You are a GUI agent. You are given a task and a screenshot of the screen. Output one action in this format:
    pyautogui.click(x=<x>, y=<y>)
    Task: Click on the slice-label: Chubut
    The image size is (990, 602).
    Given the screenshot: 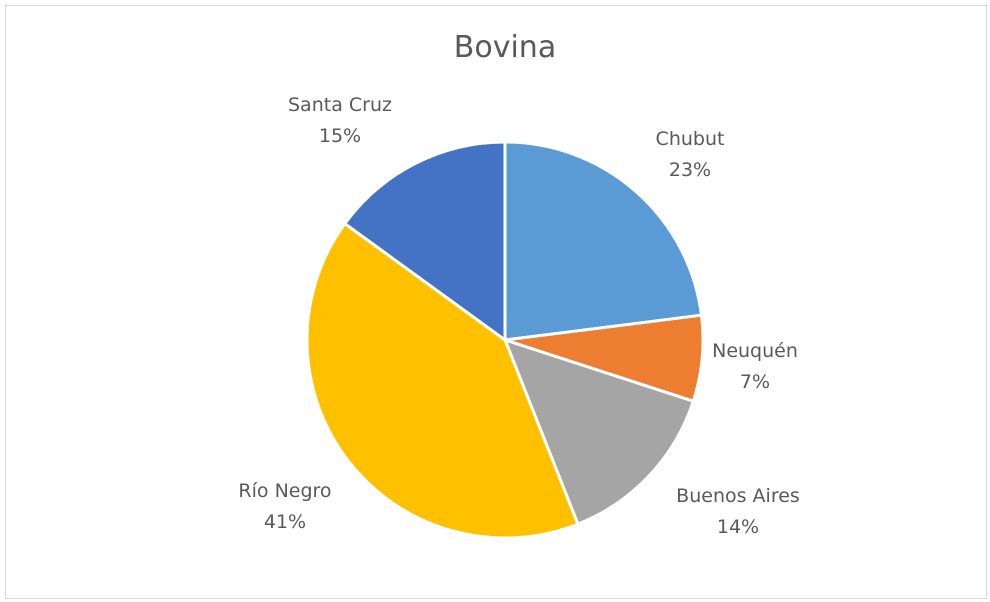 What is the action you would take?
    pyautogui.click(x=690, y=139)
    